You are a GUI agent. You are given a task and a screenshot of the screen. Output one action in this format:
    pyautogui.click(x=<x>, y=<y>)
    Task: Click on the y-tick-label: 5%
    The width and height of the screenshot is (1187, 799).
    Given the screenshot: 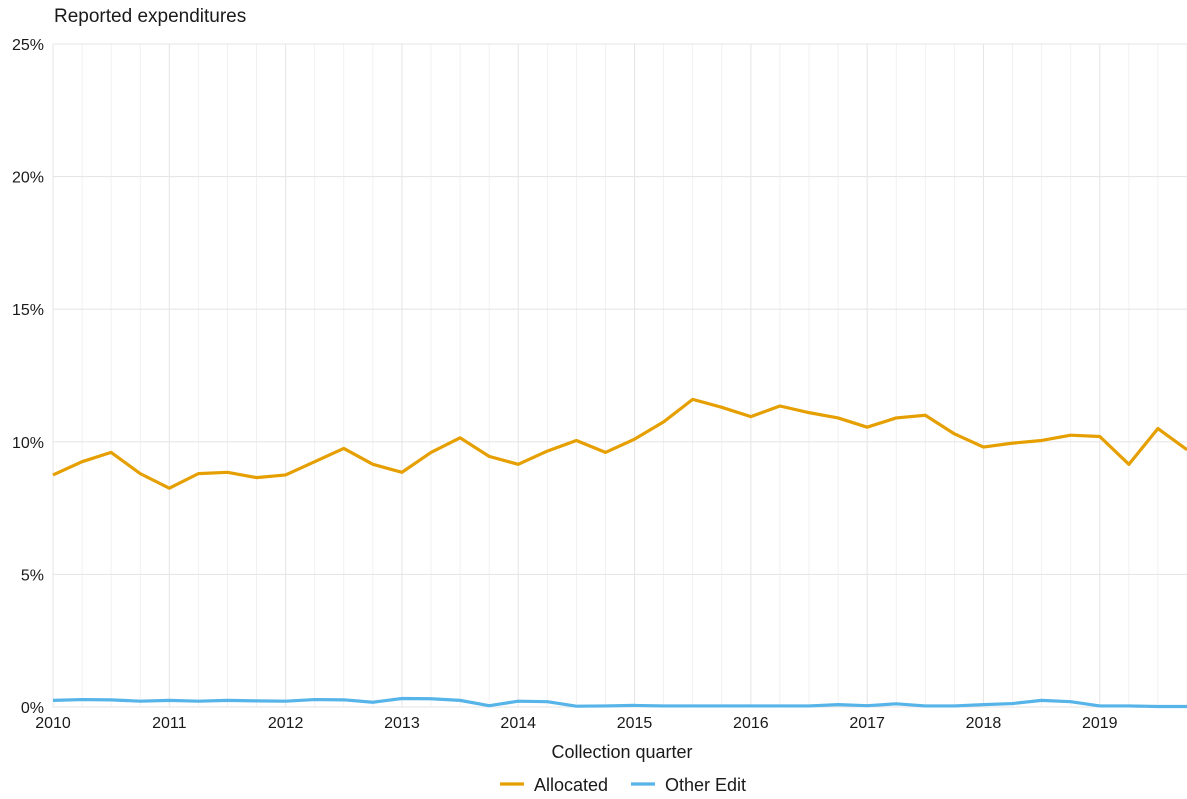 What is the action you would take?
    pyautogui.click(x=32, y=575)
    